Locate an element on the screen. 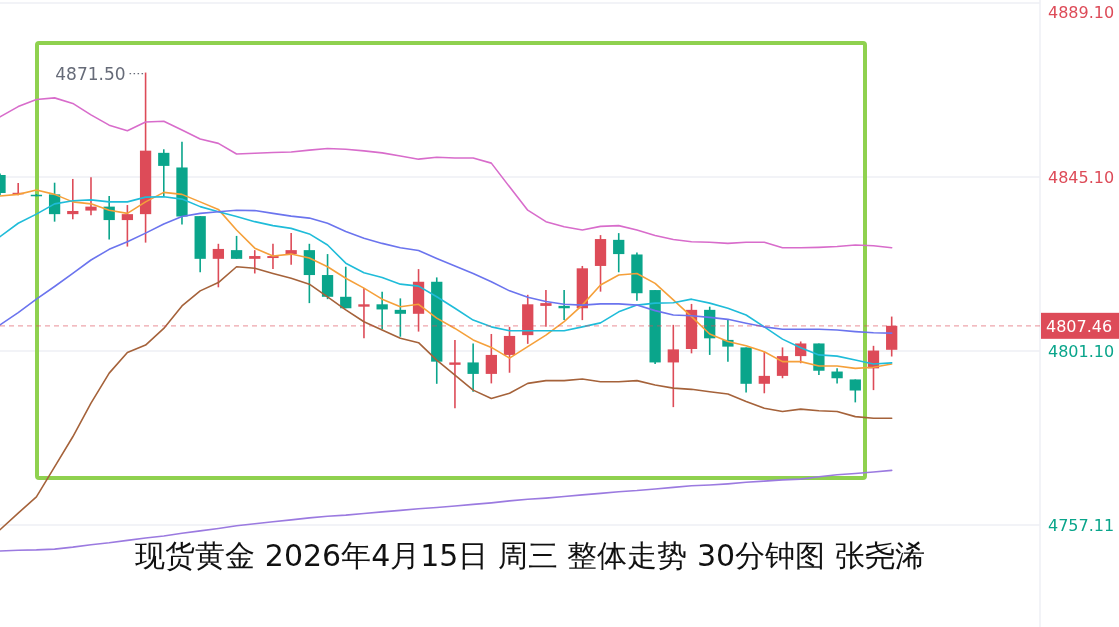  text: 现货黄金 2026年4月15日 周三 整体走势 30分钟图 张尧浠 is located at coordinates (530, 555).